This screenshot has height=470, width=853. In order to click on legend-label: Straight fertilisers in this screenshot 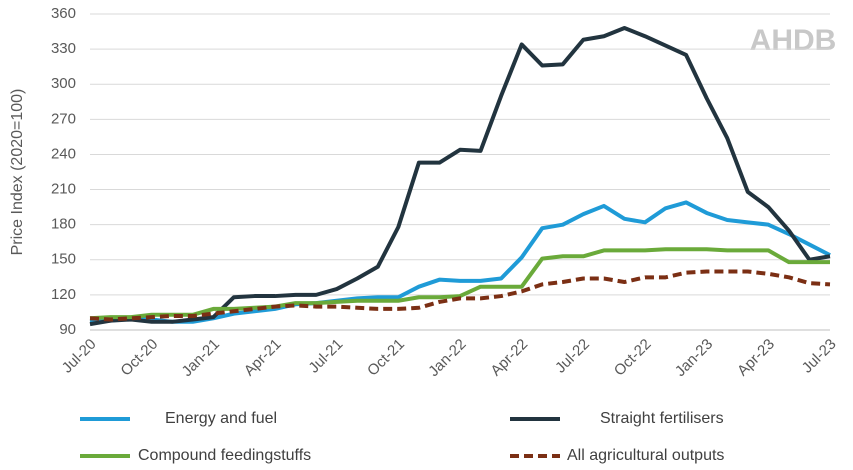, I will do `click(662, 418)`.